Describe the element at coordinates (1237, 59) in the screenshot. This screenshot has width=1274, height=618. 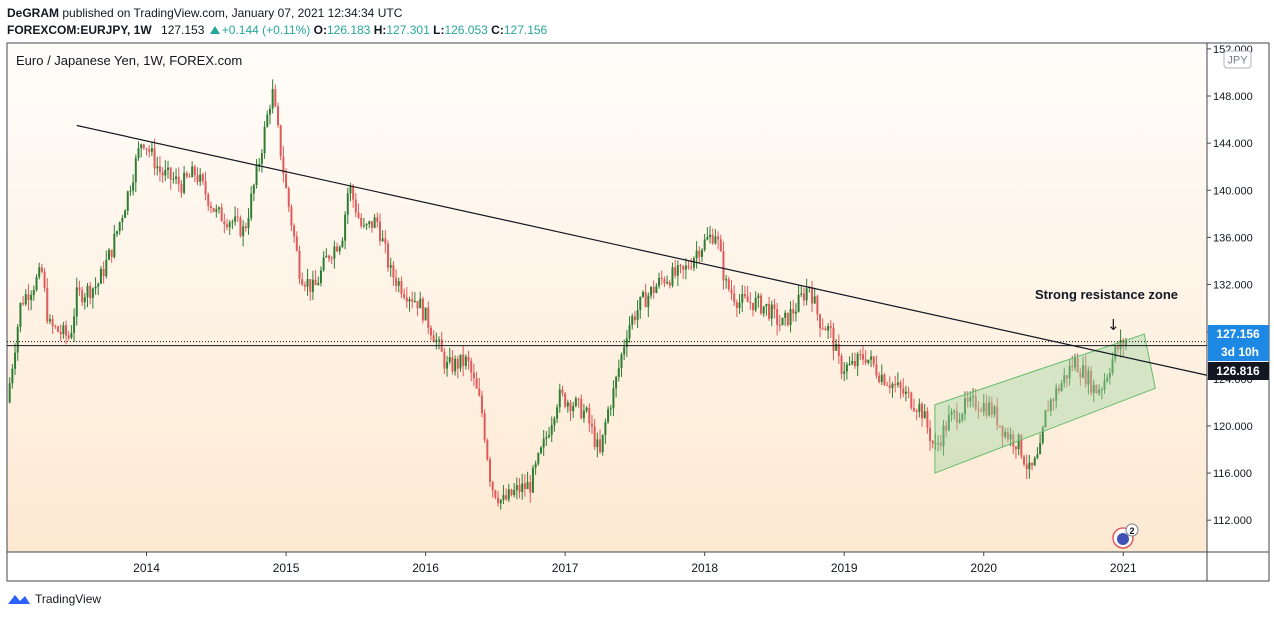
I see `currency-badge` at that location.